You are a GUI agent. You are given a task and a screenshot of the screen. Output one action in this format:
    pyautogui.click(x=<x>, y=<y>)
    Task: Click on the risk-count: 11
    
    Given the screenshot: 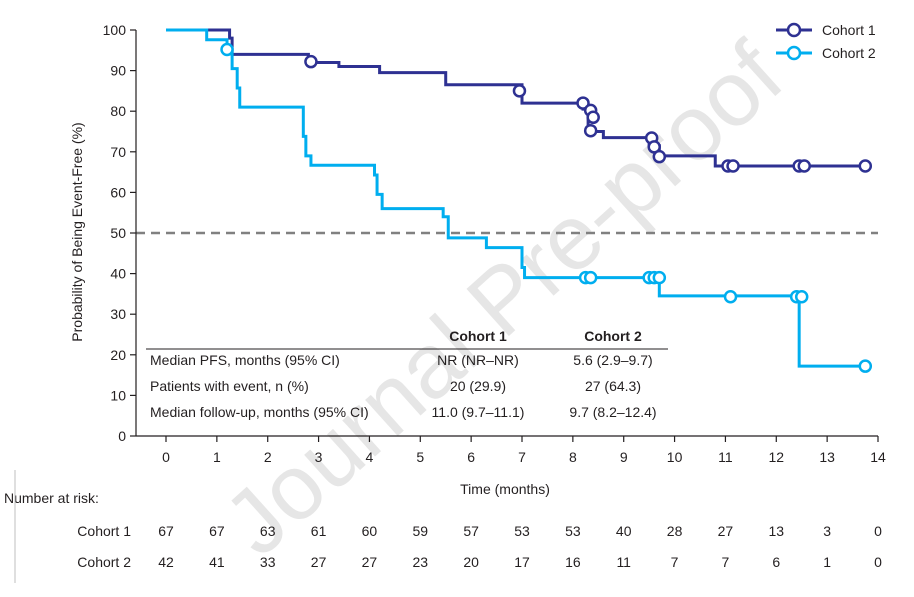 What is the action you would take?
    pyautogui.click(x=623, y=562)
    